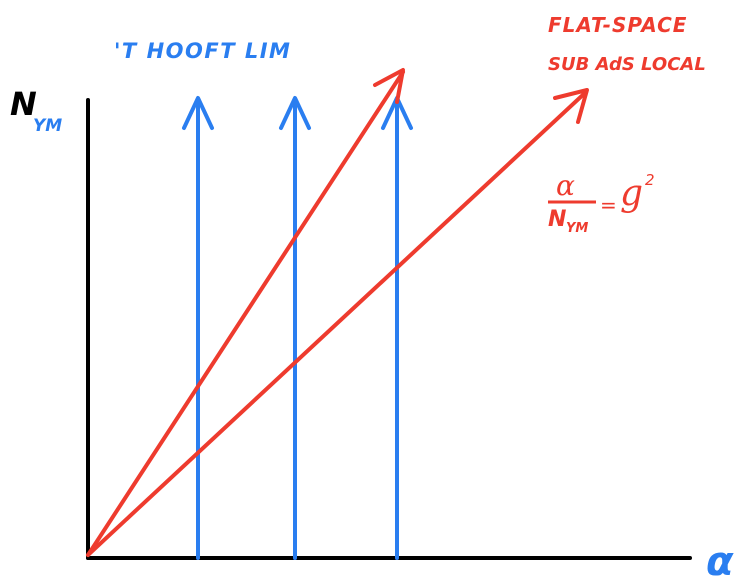 The height and width of the screenshot is (586, 740). Describe the element at coordinates (627, 64) in the screenshot. I see `flat-space-label-line2: SUB AdS LOCAL` at that location.